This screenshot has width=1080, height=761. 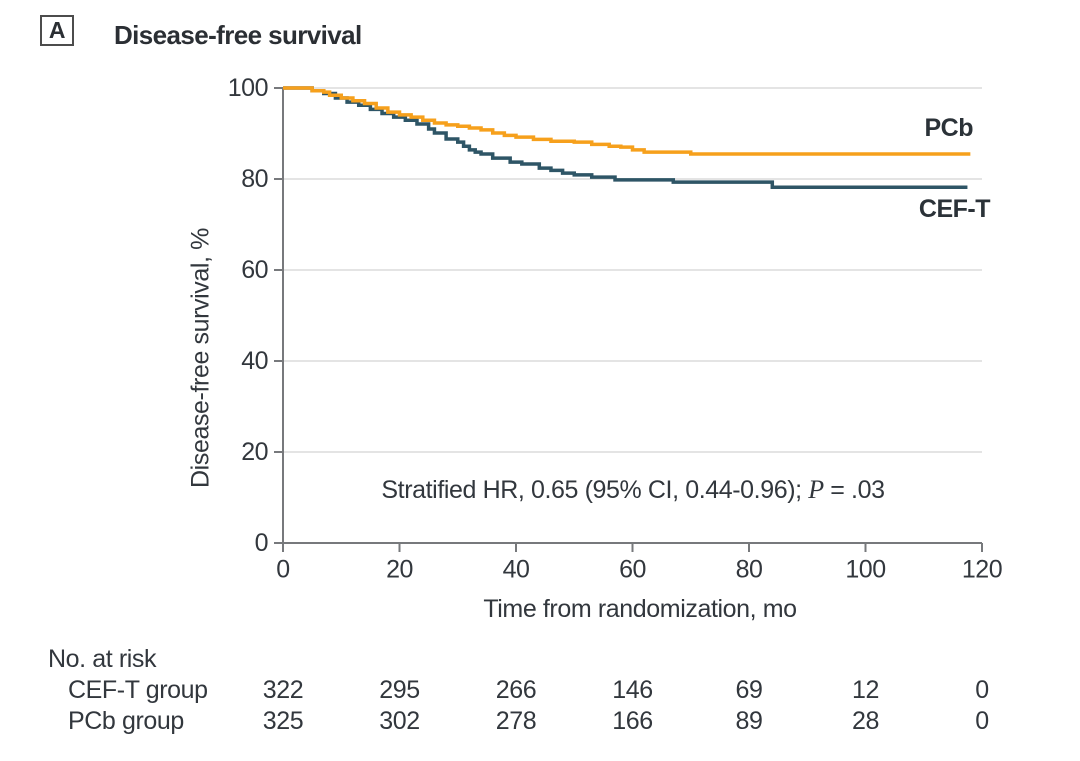 I want to click on risk-count-cef-t-t80: 69, so click(x=749, y=690).